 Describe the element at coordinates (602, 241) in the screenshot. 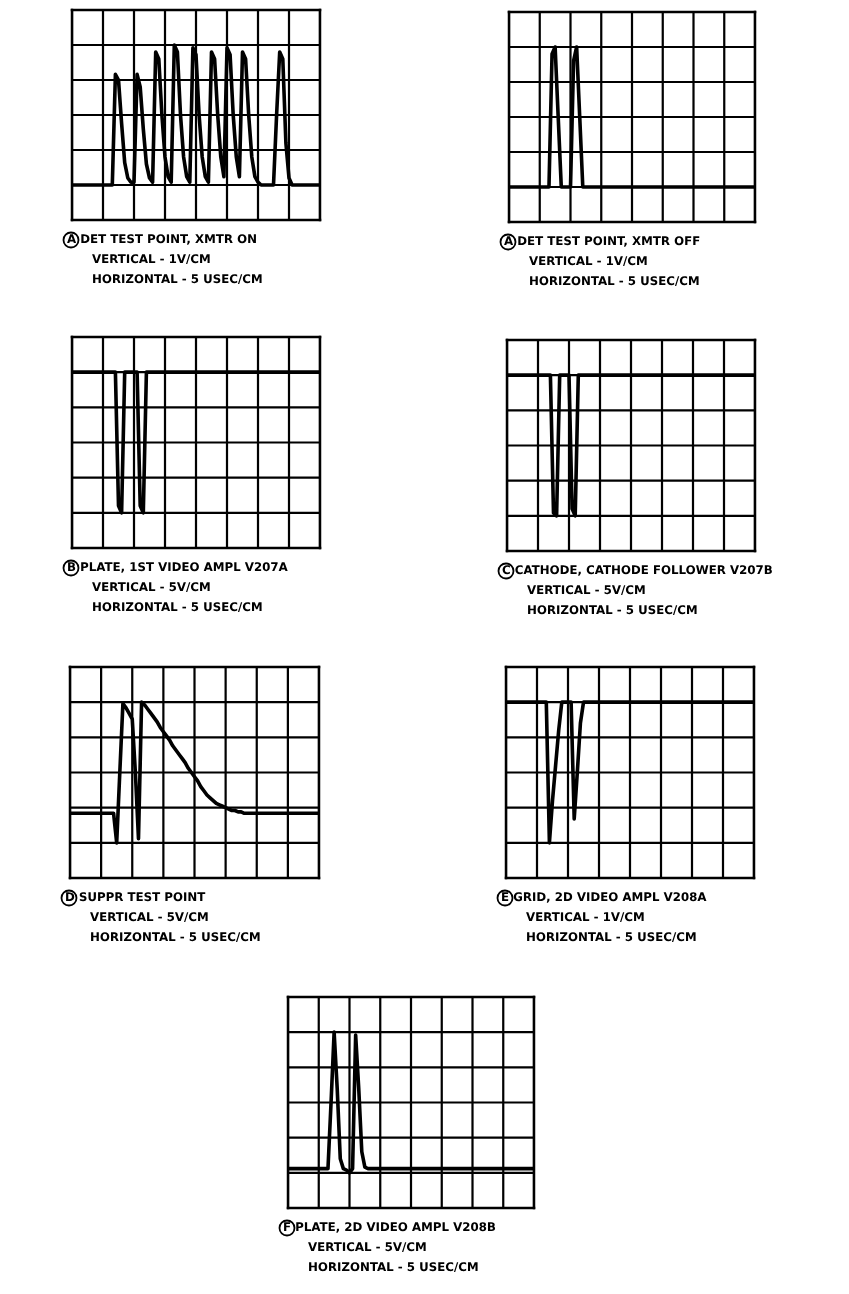

I see `text: A DET TEST POINT, XMTR OFF` at that location.